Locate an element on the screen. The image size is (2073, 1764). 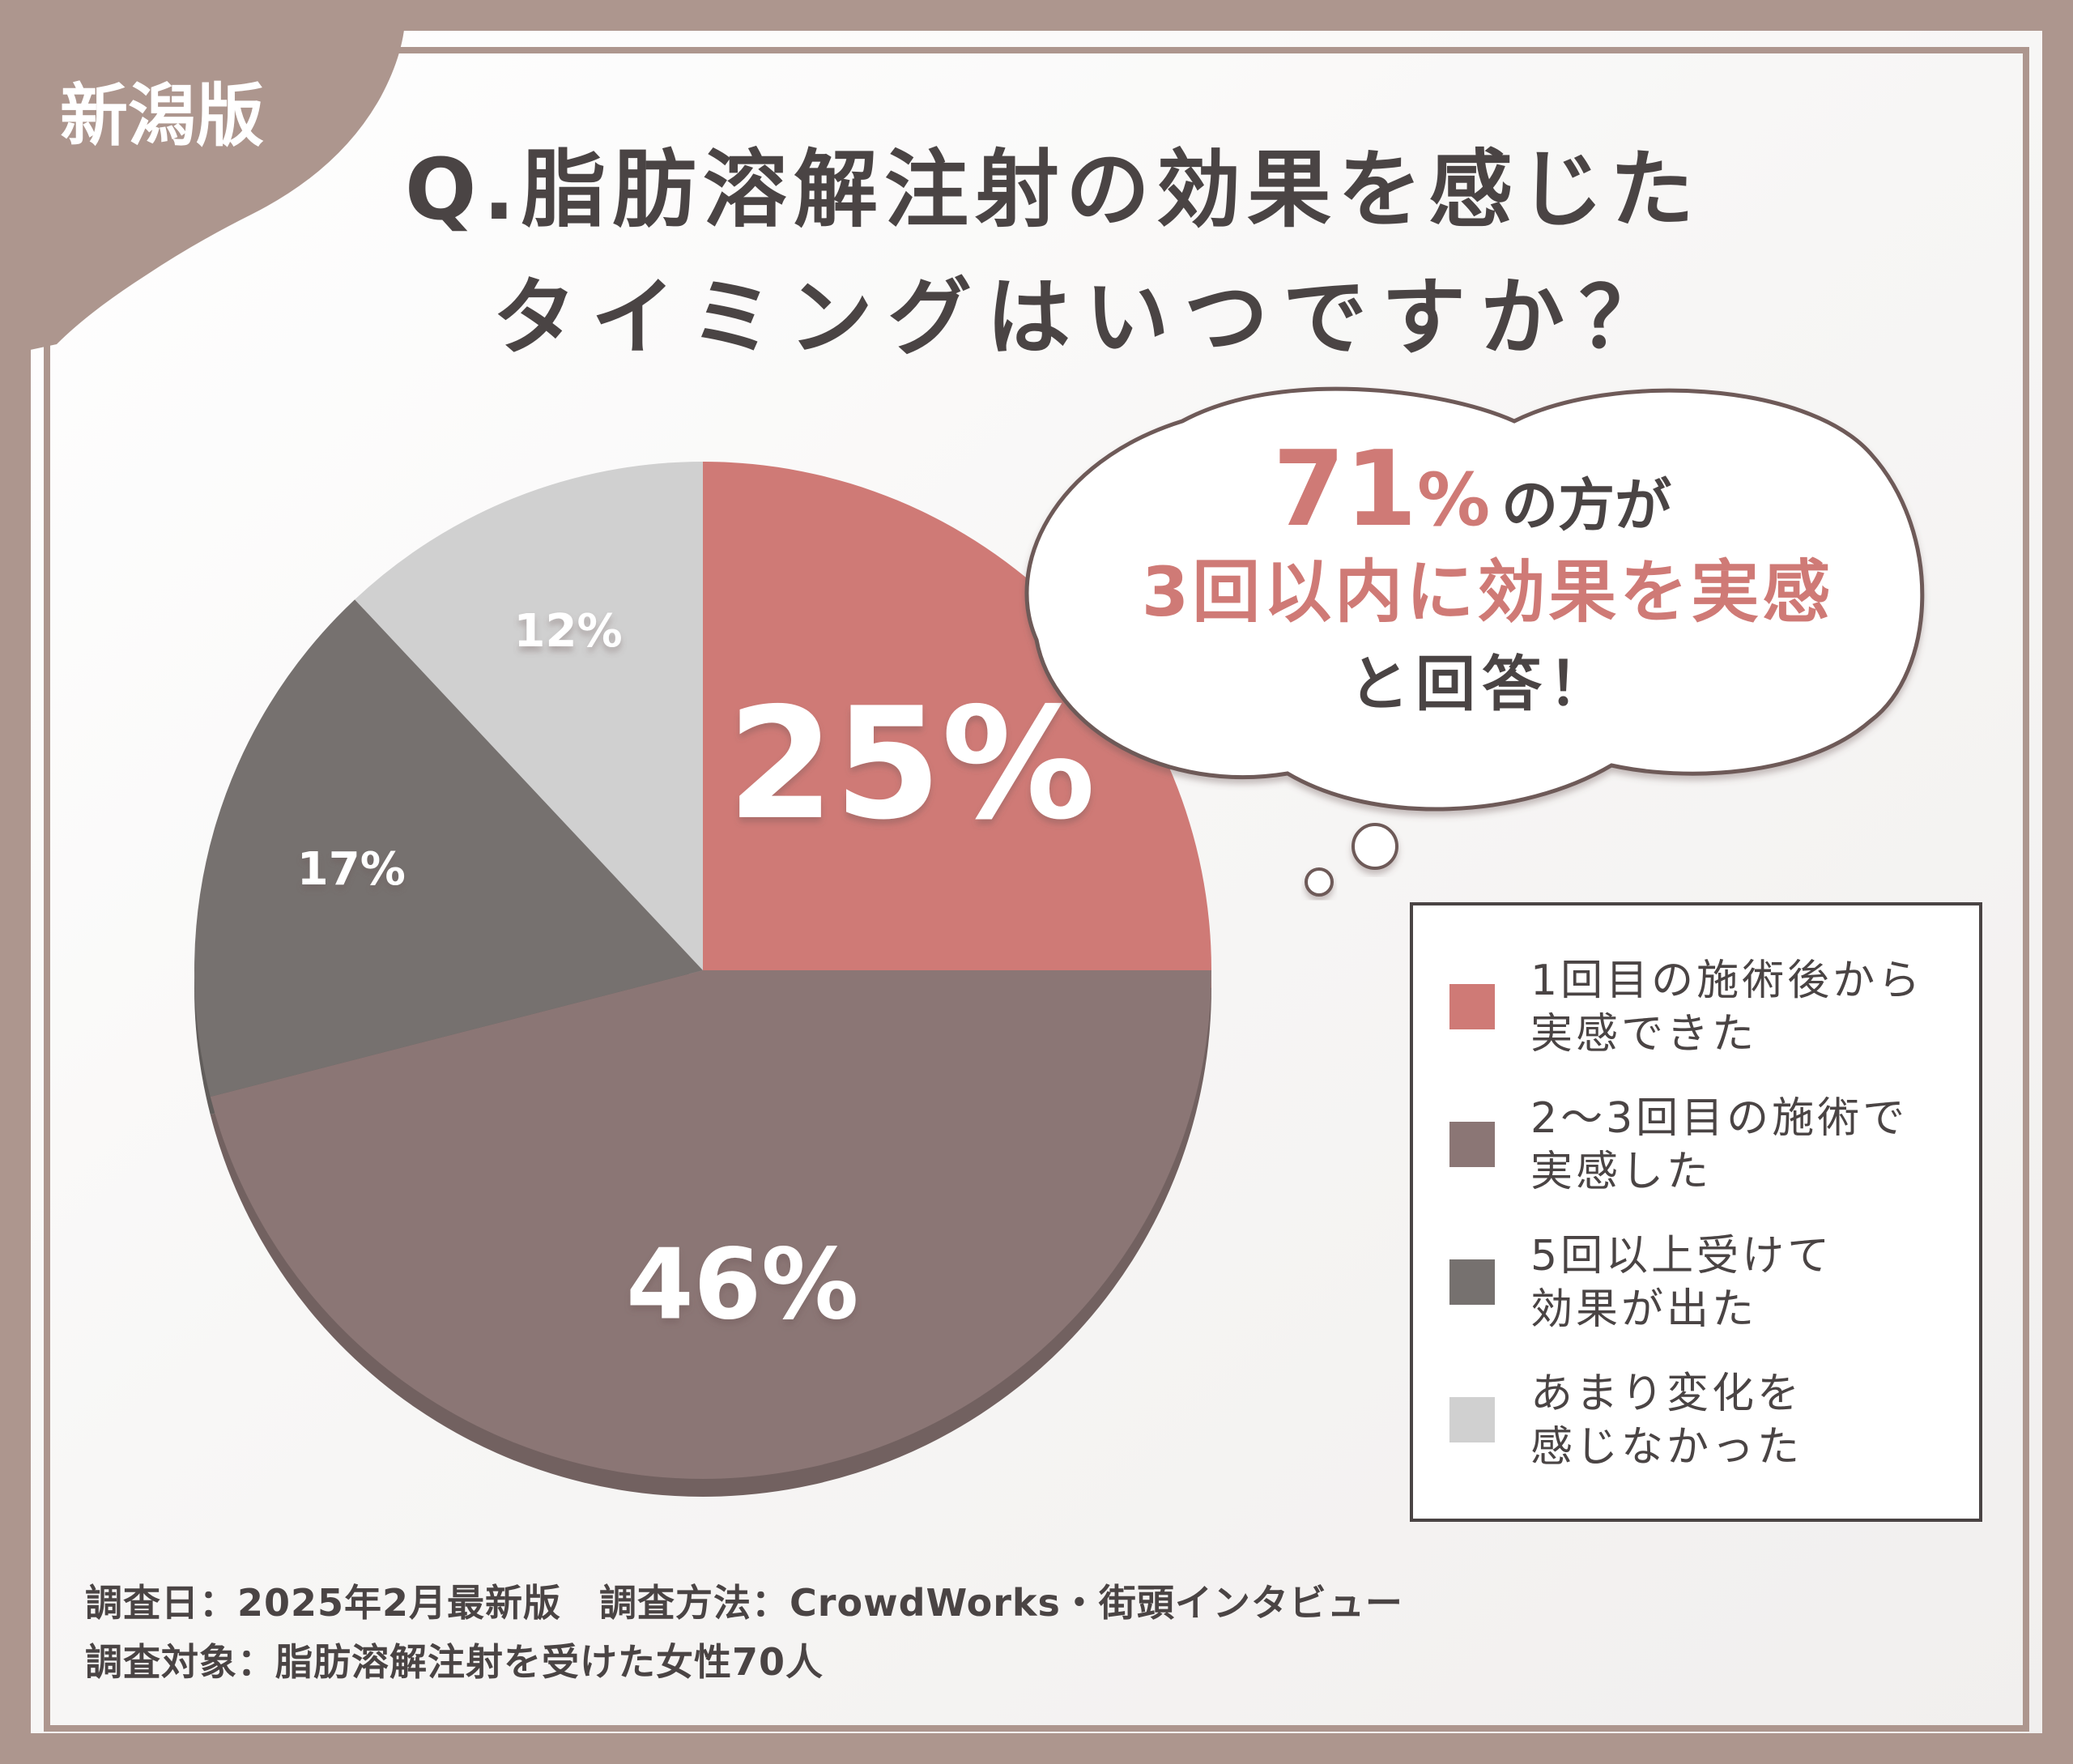
legend-label-2-line-1: 2～3回目の施術で is located at coordinates (1719, 1118).